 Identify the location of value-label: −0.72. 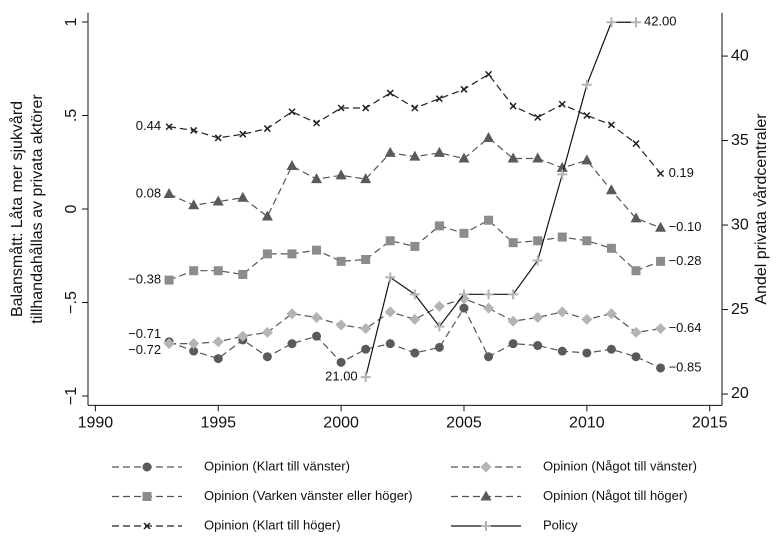
(144, 349).